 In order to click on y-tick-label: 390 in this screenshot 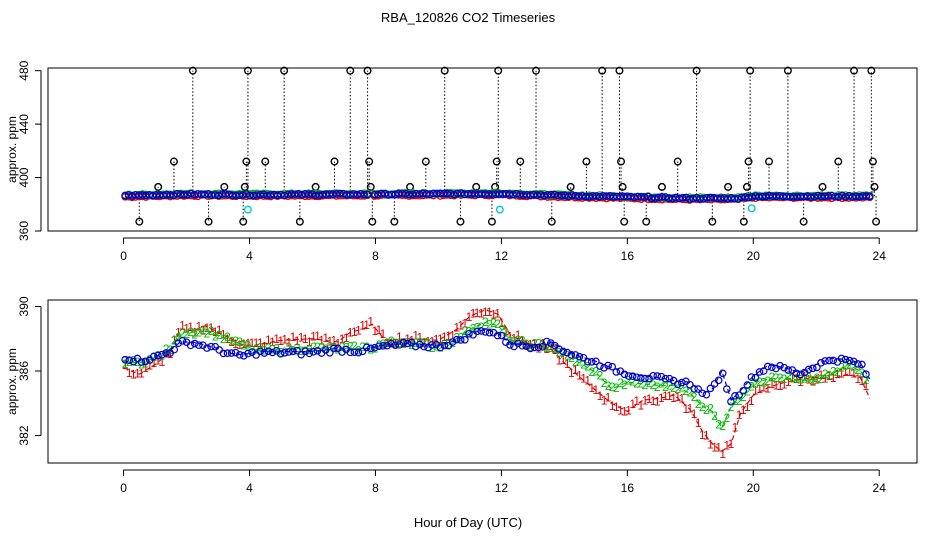, I will do `click(24, 306)`.